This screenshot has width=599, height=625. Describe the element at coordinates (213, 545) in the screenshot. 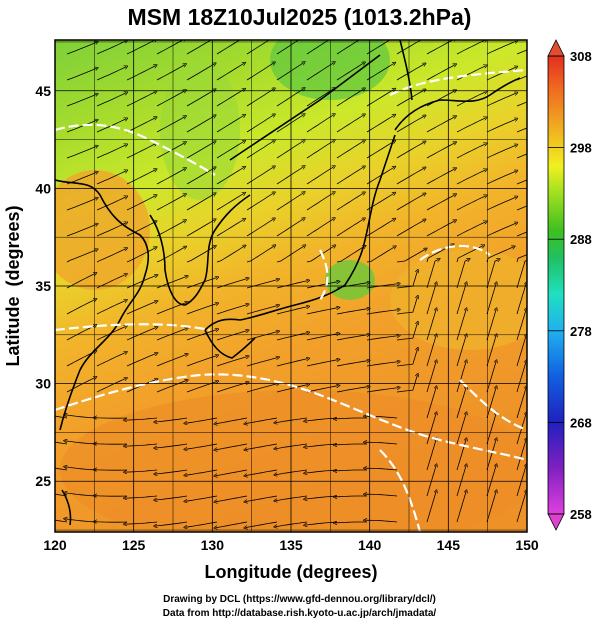

I see `x-tick-label: 130` at that location.